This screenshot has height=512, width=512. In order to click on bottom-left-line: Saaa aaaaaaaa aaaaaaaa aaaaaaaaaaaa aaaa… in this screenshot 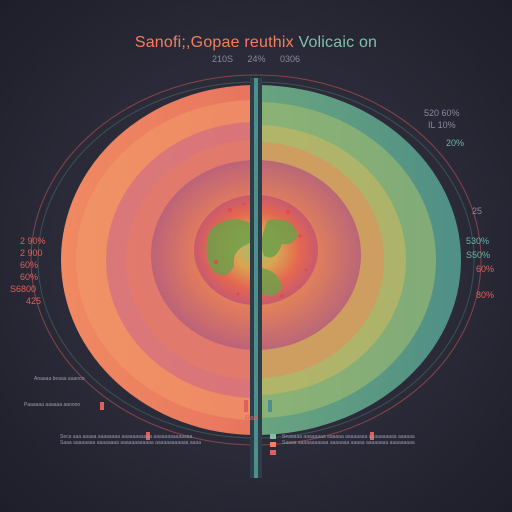, I will do `click(130, 443)`.